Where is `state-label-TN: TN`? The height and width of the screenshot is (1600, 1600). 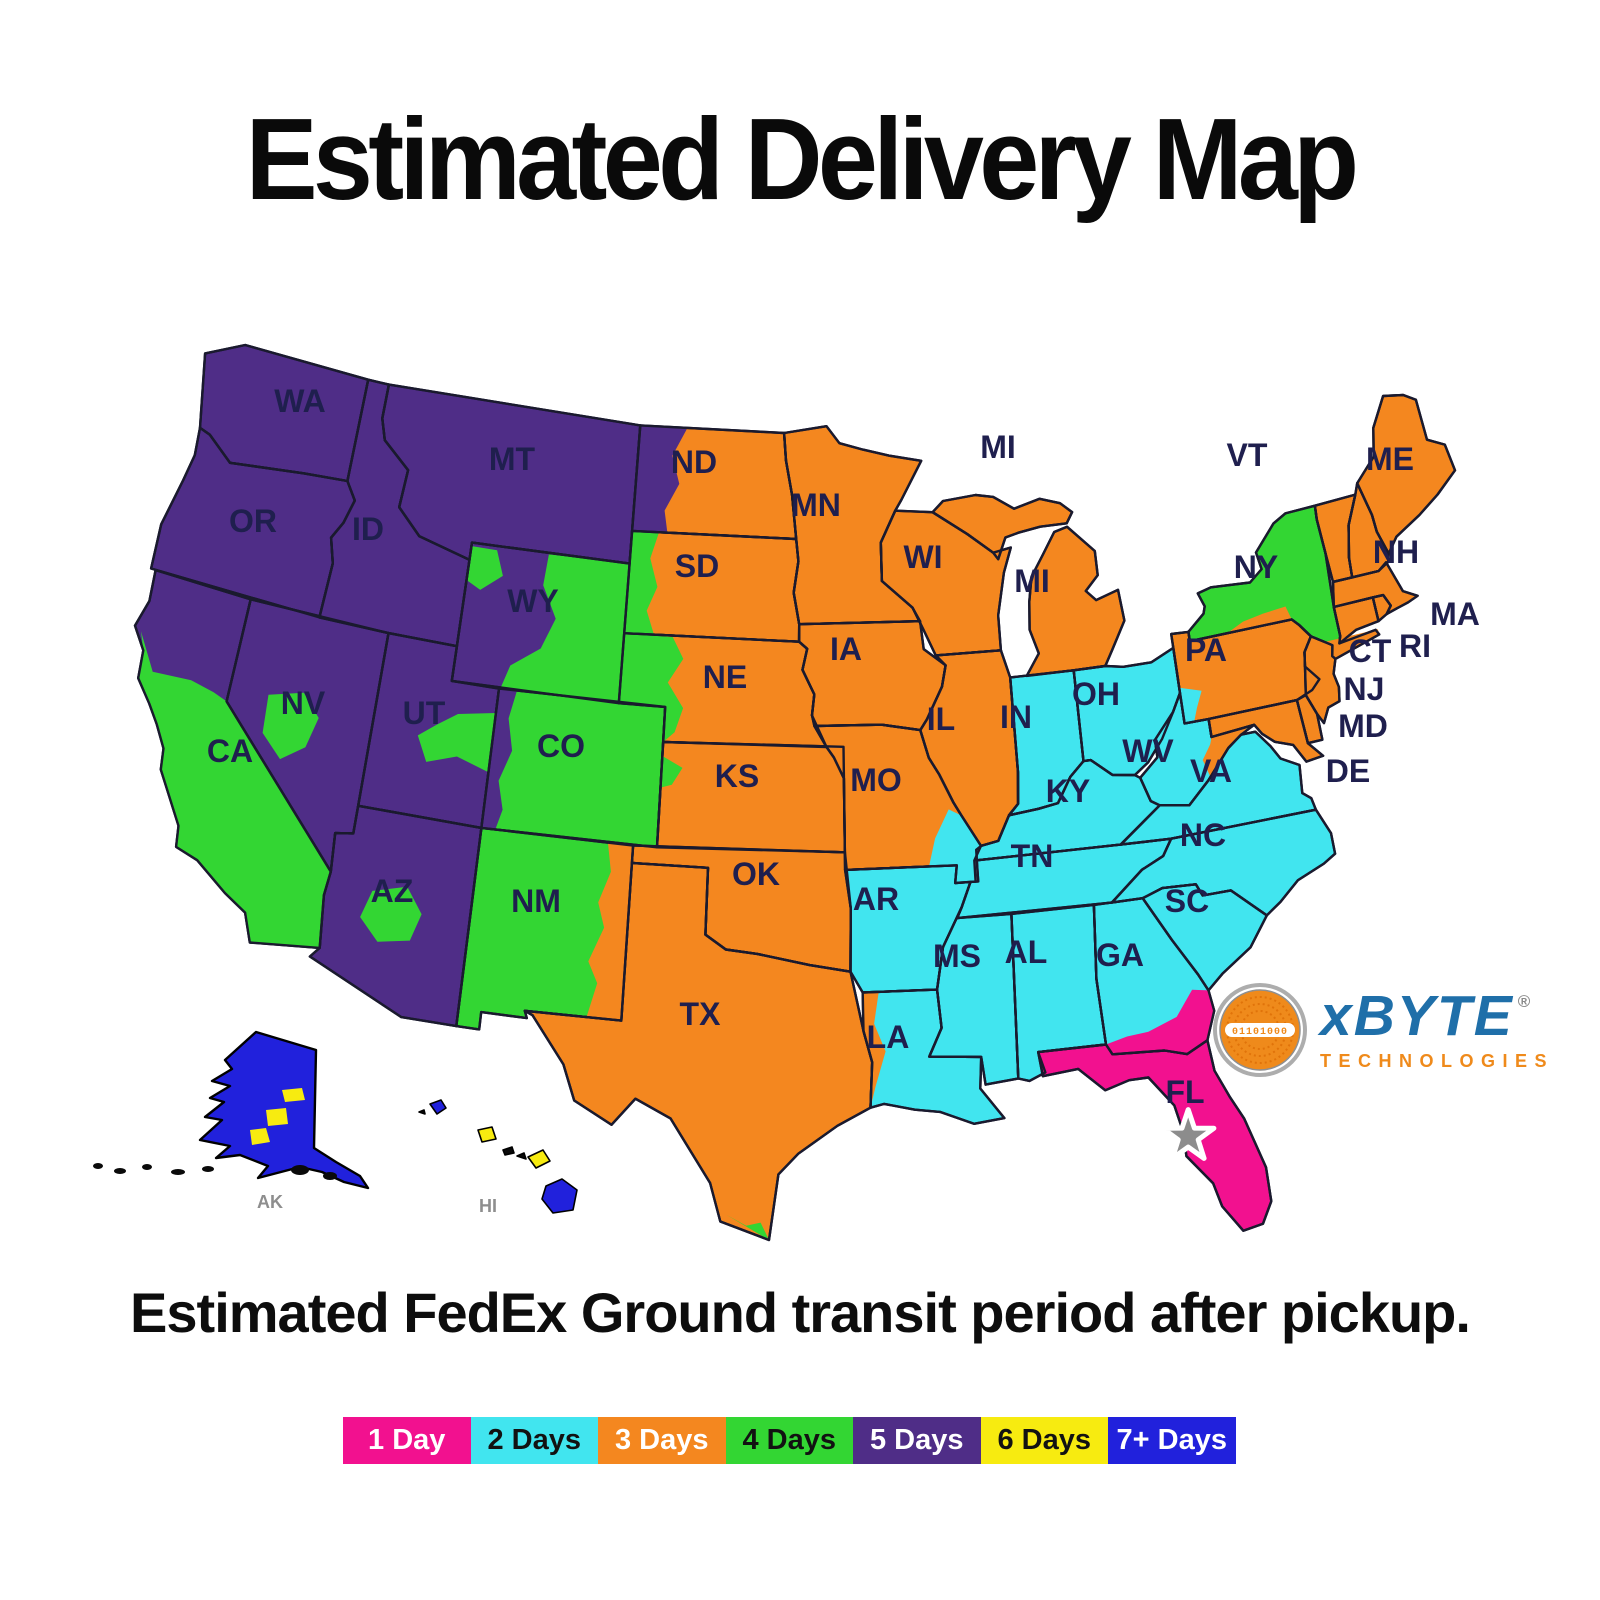
state-label-TN: TN is located at coordinates (1032, 856).